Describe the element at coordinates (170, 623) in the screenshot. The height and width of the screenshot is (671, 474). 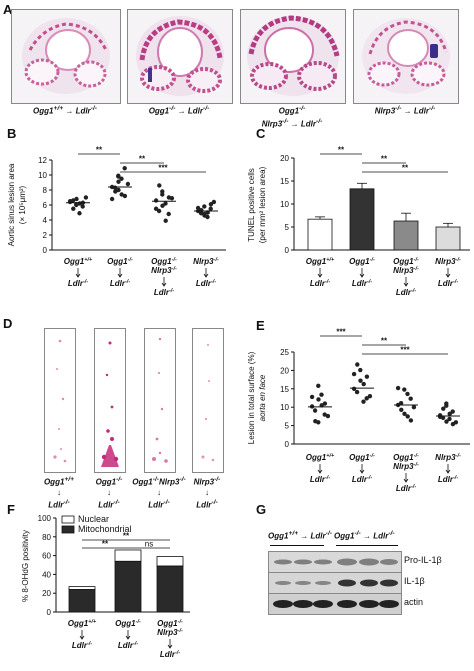
I see `f-group-2-line1: Ogg1-/-` at that location.